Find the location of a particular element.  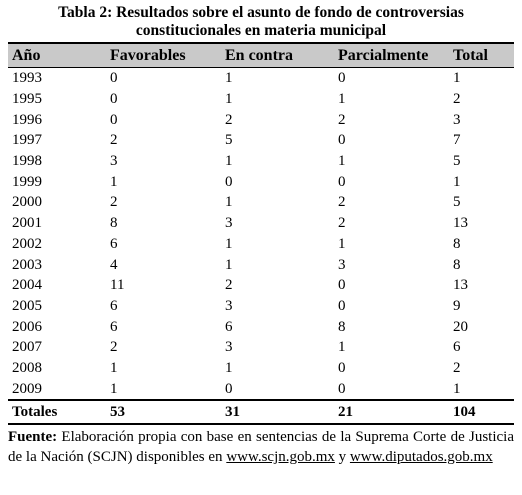

title-line: constitucionales en materia municipal is located at coordinates (261, 30).